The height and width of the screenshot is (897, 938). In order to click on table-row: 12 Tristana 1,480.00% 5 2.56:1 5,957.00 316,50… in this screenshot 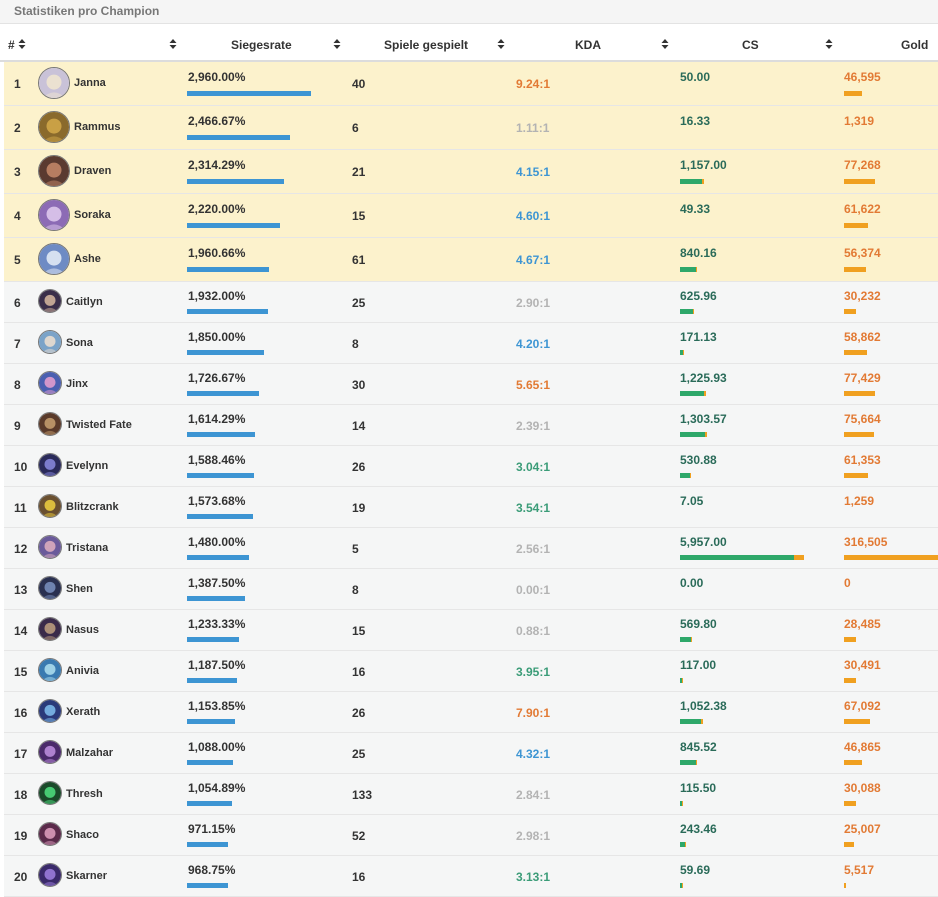, I will do `click(471, 548)`.